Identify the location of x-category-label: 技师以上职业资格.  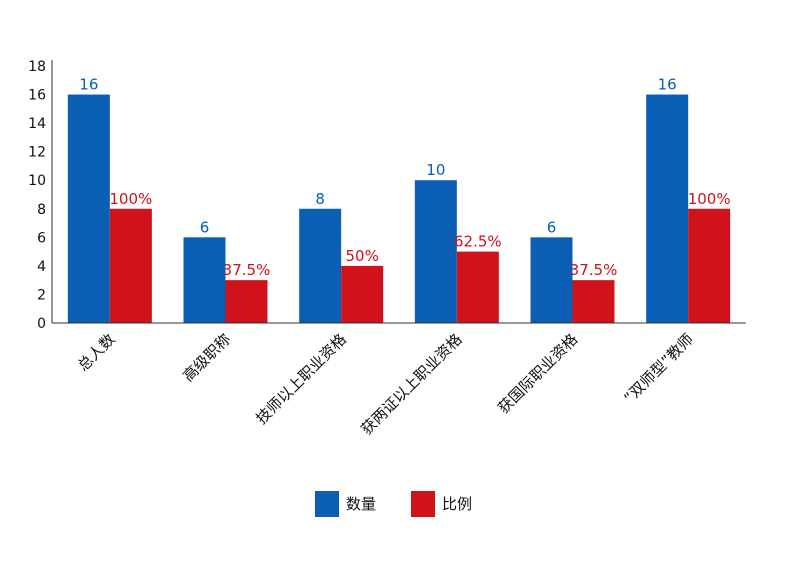
(301, 379).